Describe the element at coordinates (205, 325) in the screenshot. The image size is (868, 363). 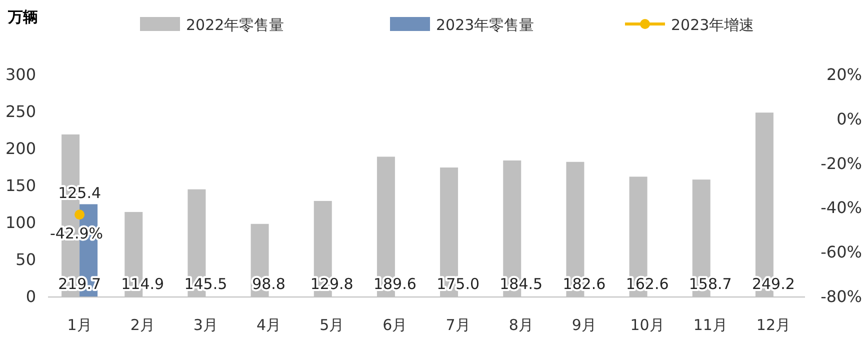
I see `x-tick-label: 3月` at that location.